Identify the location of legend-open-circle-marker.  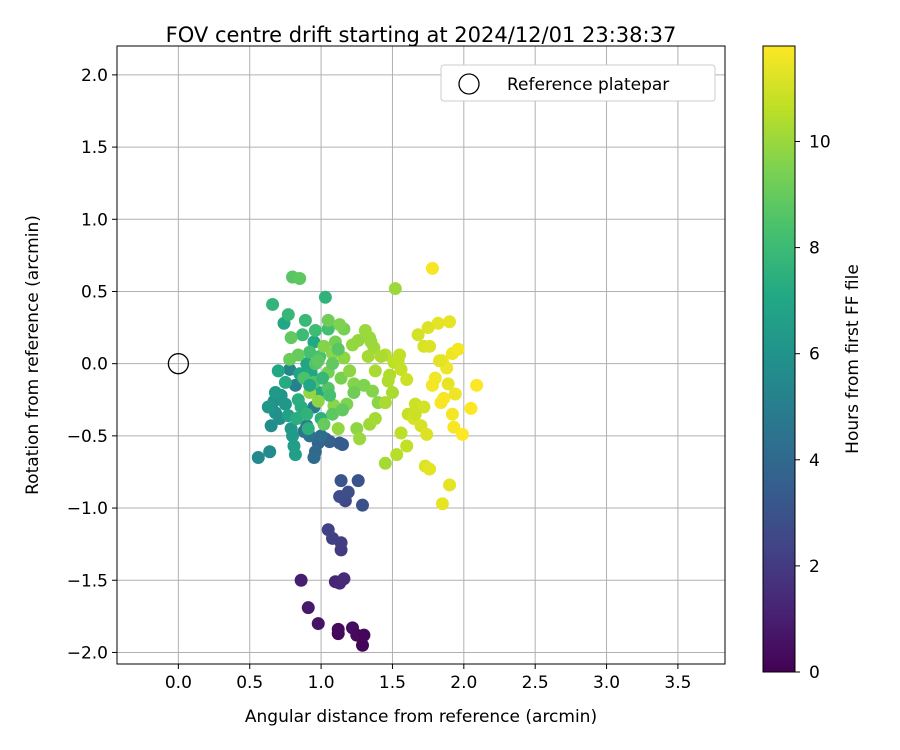
(469, 84).